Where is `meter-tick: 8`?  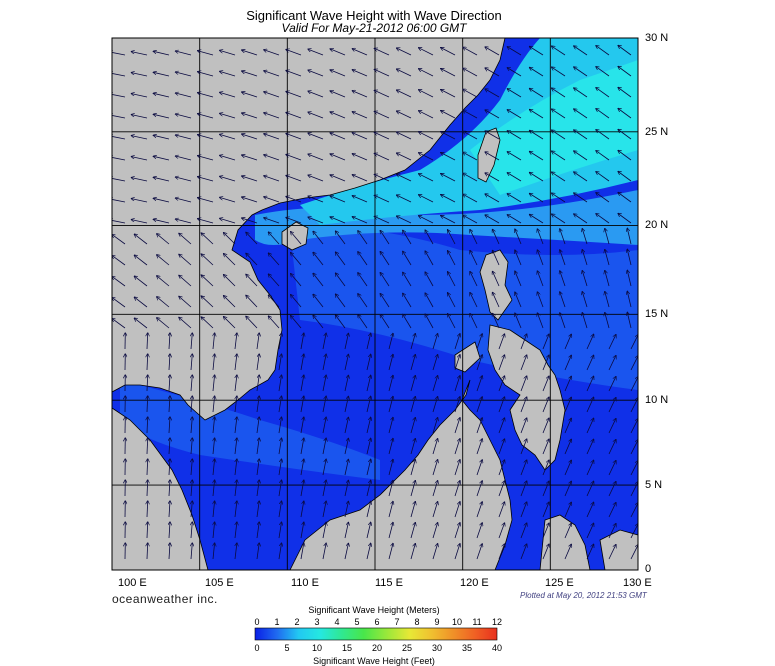
meter-tick: 8 is located at coordinates (416, 622).